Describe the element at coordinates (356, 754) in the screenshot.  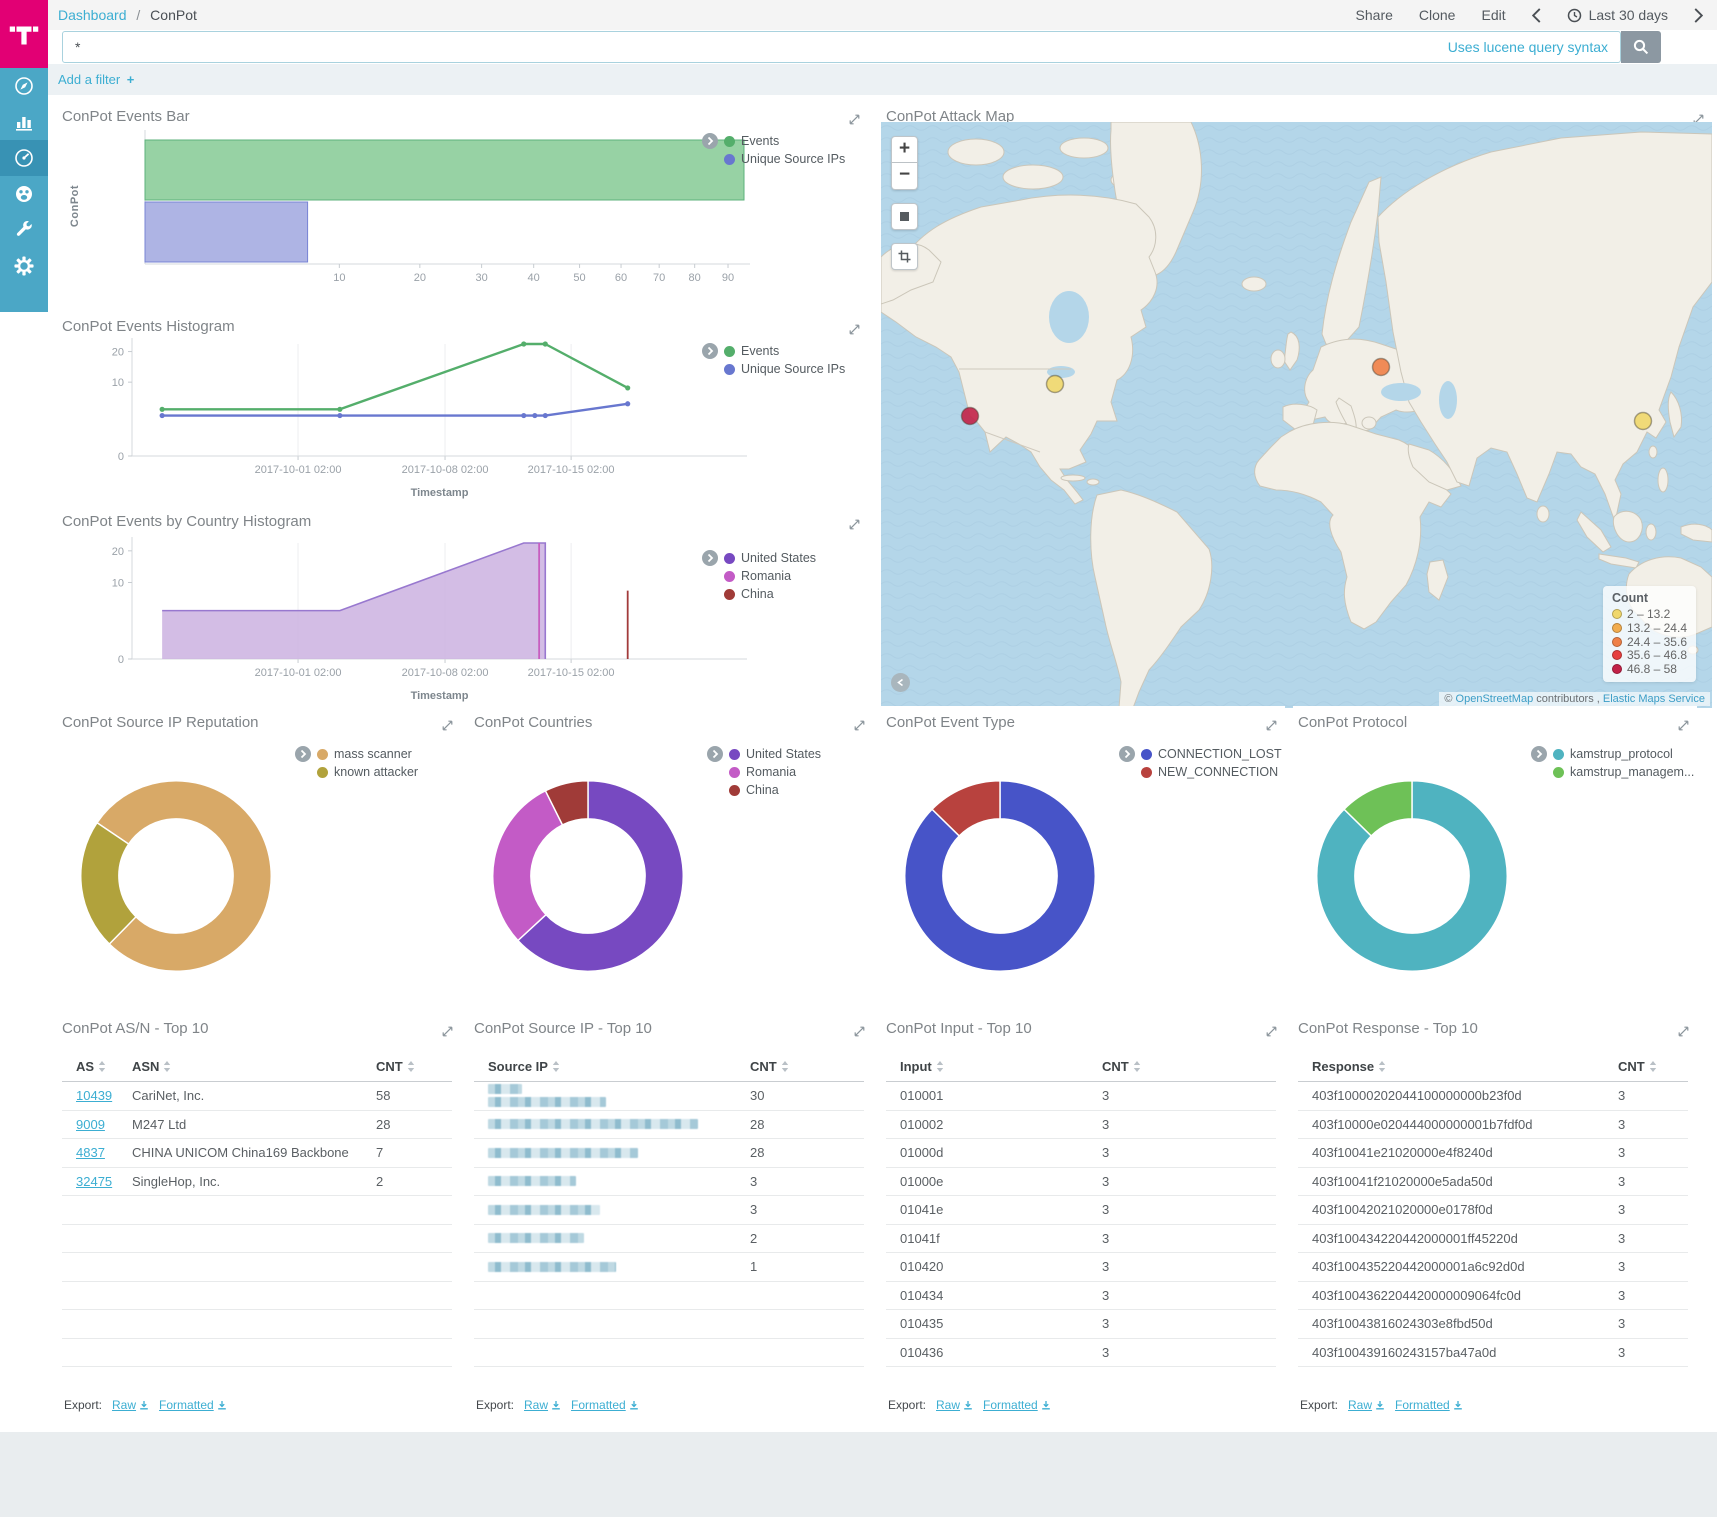
I see `legend-item: mass scanner` at that location.